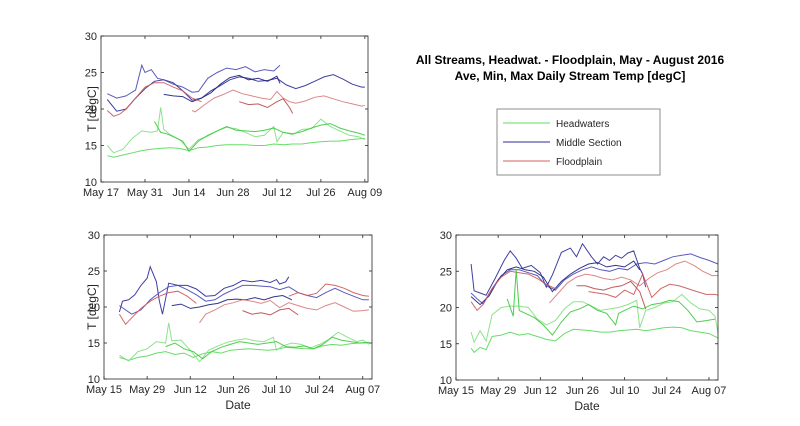 The image size is (800, 426). What do you see at coordinates (276, 193) in the screenshot?
I see `x-tick-label: Jul 12` at bounding box center [276, 193].